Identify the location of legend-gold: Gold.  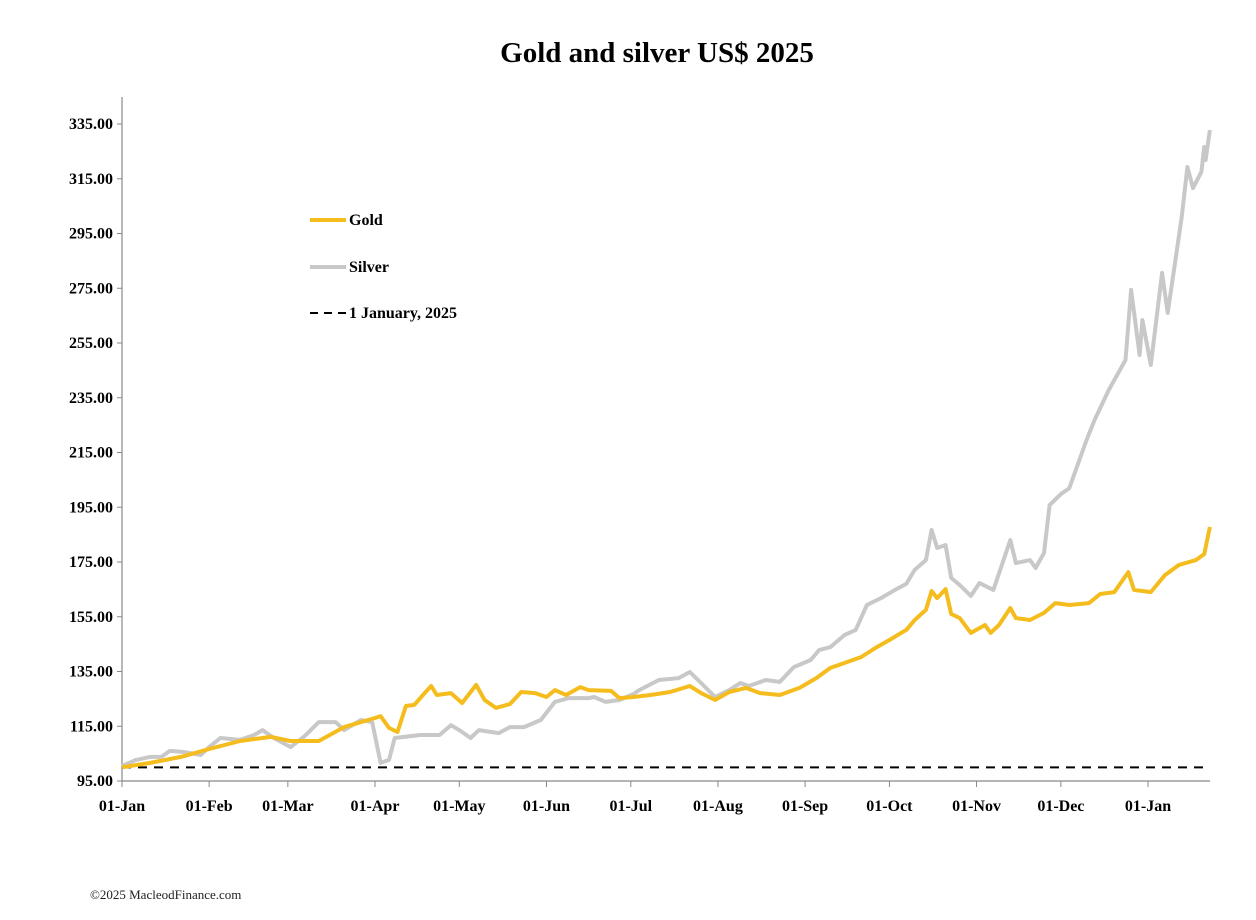
(346, 220).